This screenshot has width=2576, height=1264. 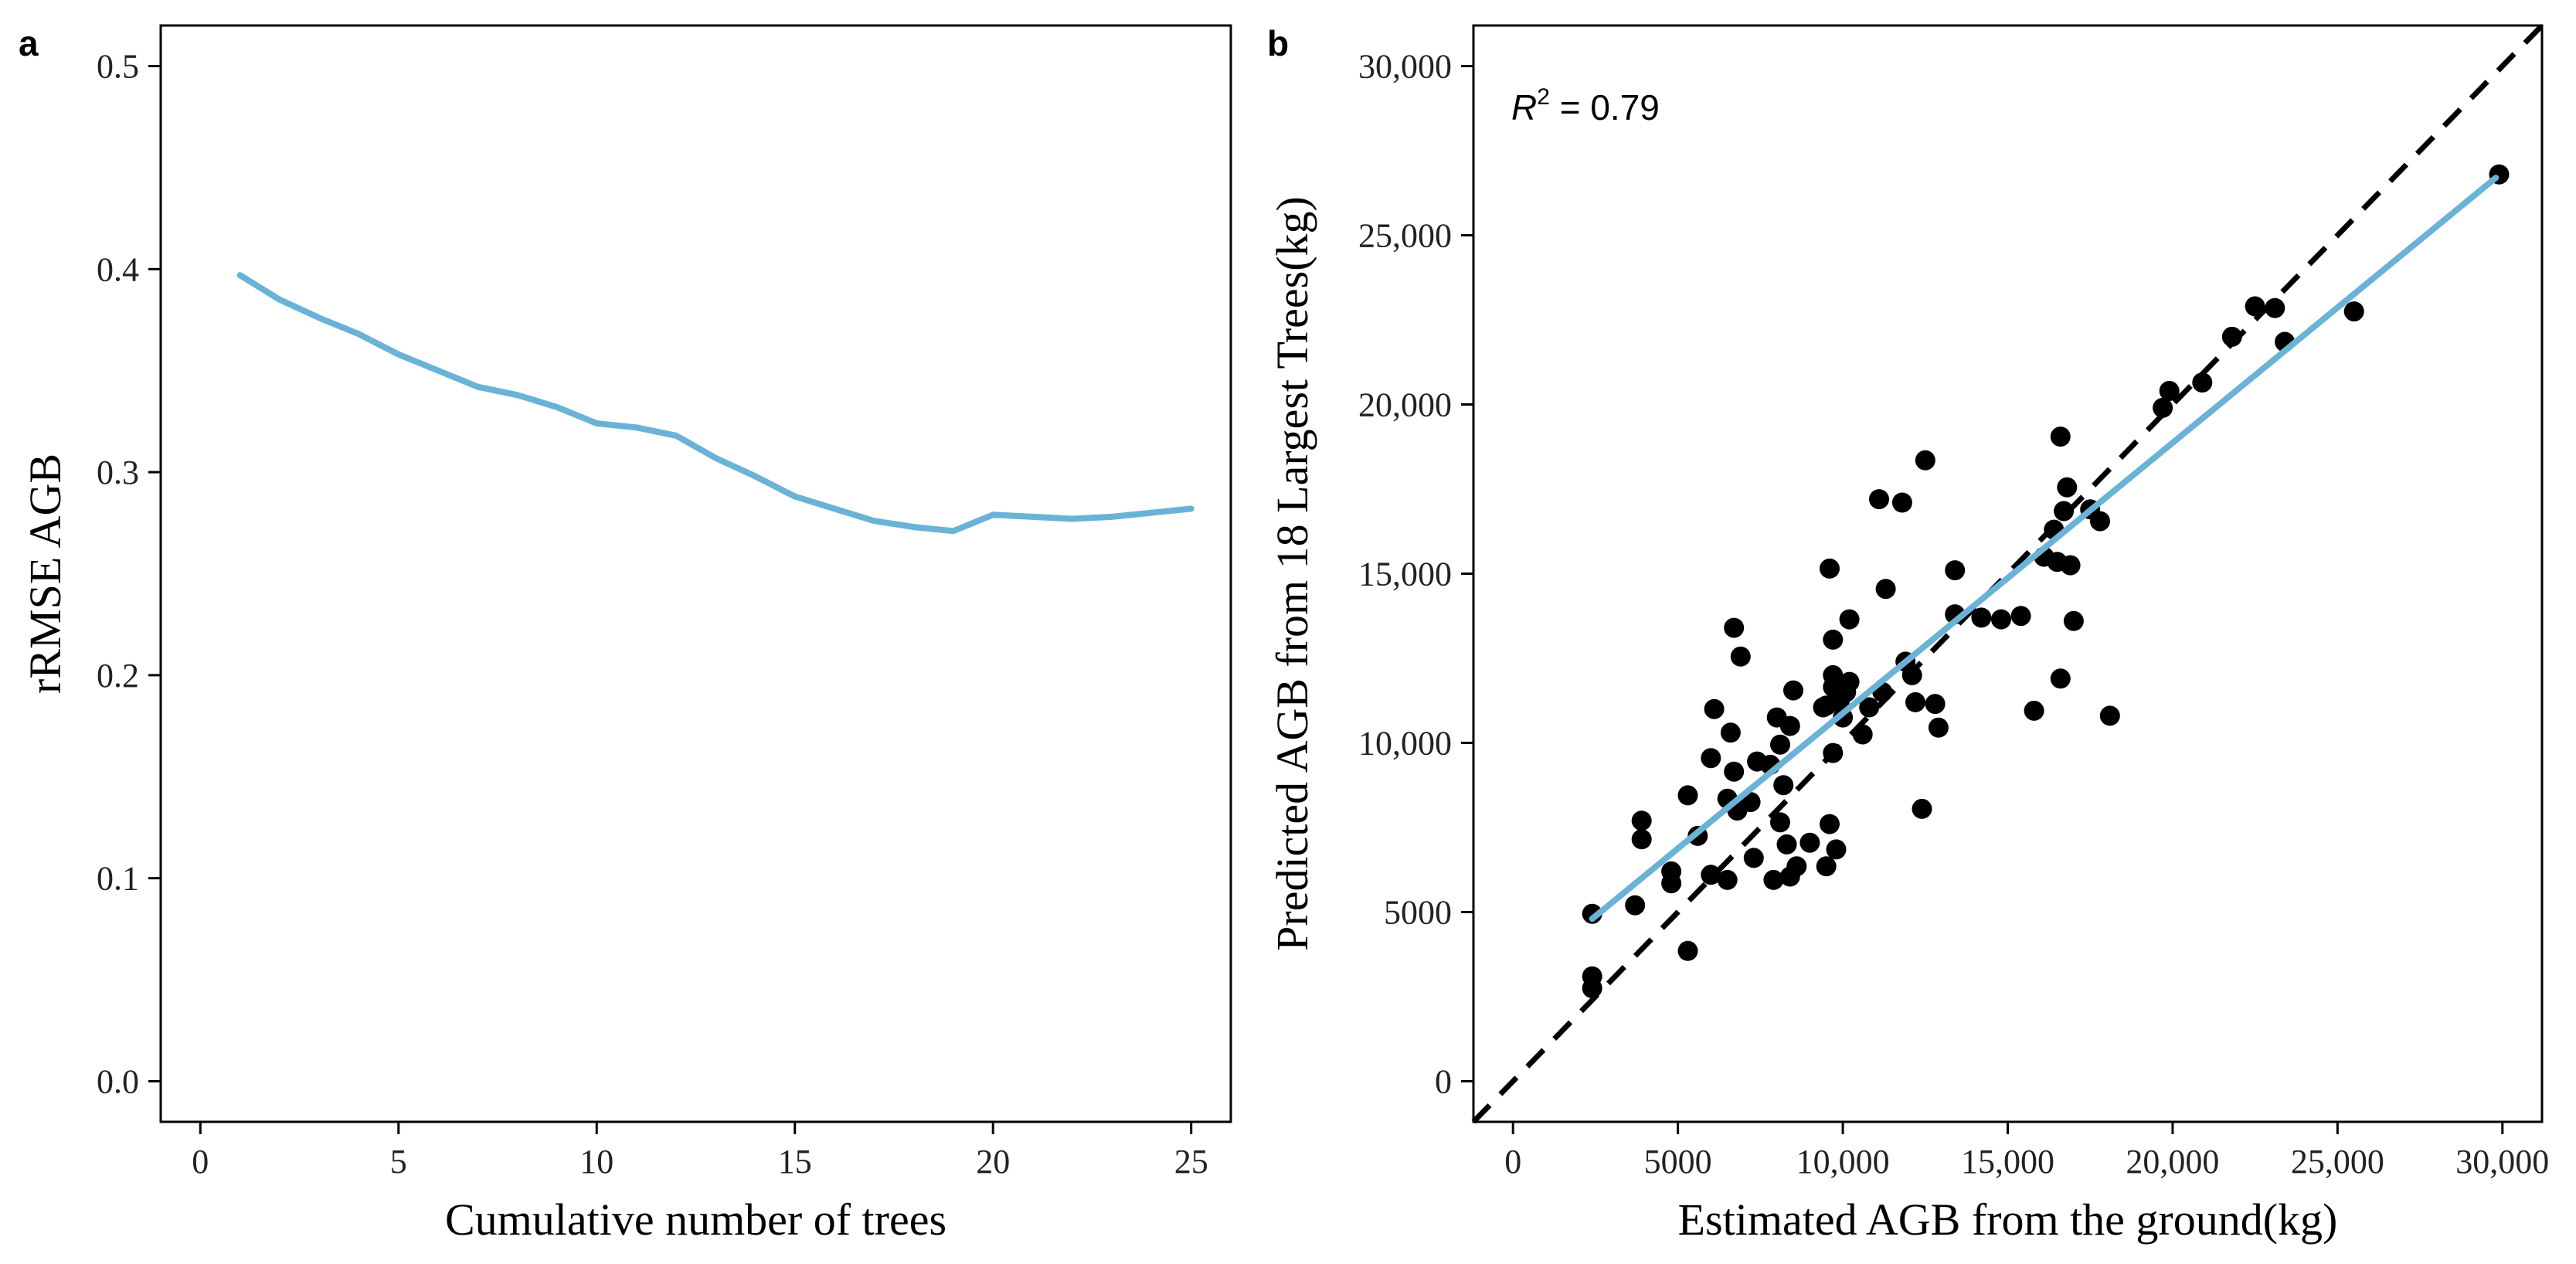 I want to click on panel-b-x-axis: 0 5000 10,000 15,000 20,000 25,000 30,000, so click(x=2026, y=1151).